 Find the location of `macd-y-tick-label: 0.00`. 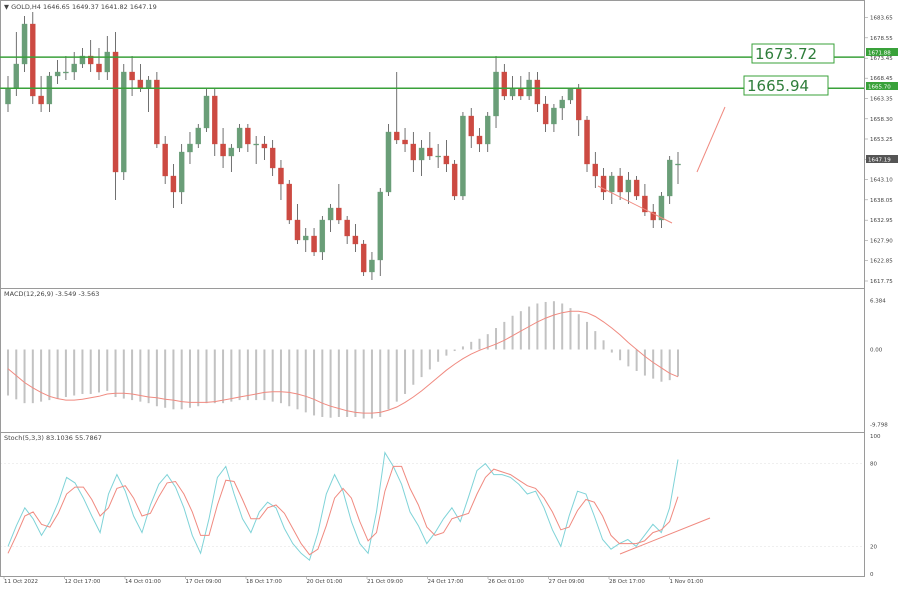

macd-y-tick-label: 0.00 is located at coordinates (876, 351).